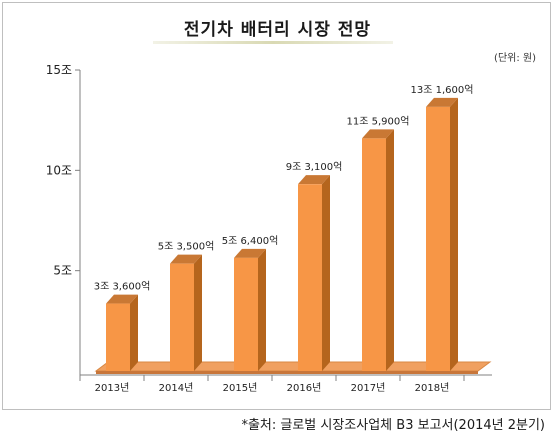  I want to click on data-label: 5조 6,400억, so click(250, 241).